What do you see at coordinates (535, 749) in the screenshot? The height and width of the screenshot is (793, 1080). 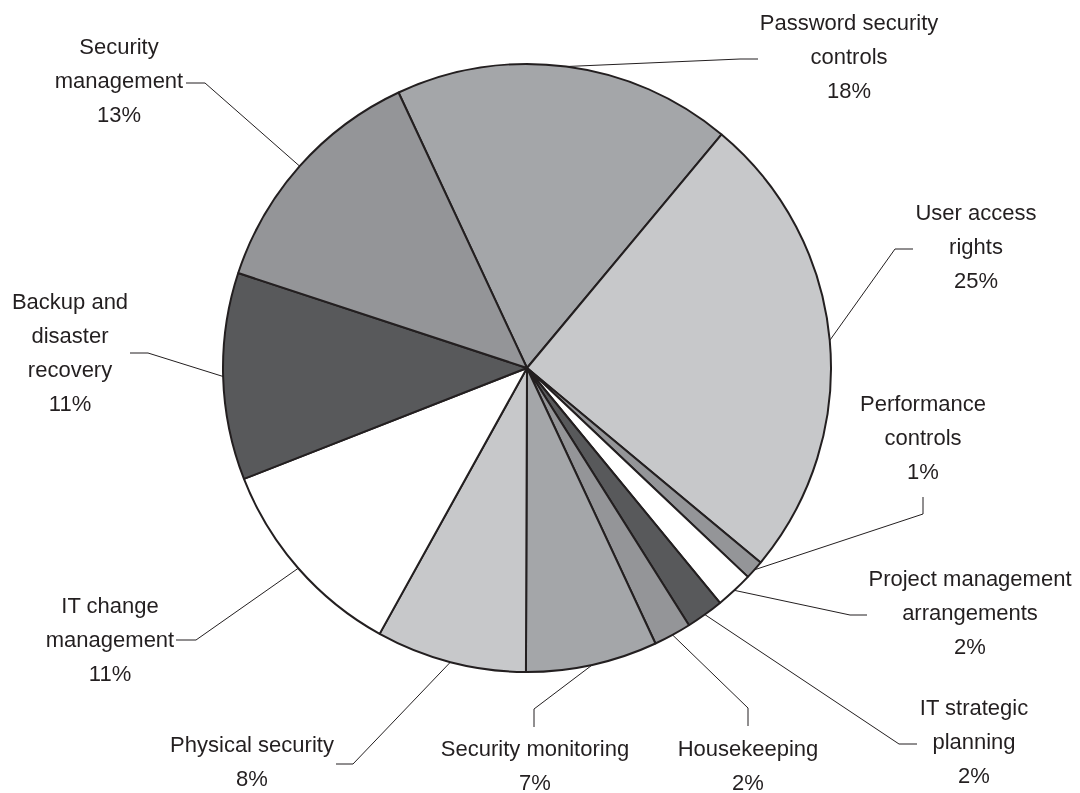 I see `slice-label: Security monitoring` at bounding box center [535, 749].